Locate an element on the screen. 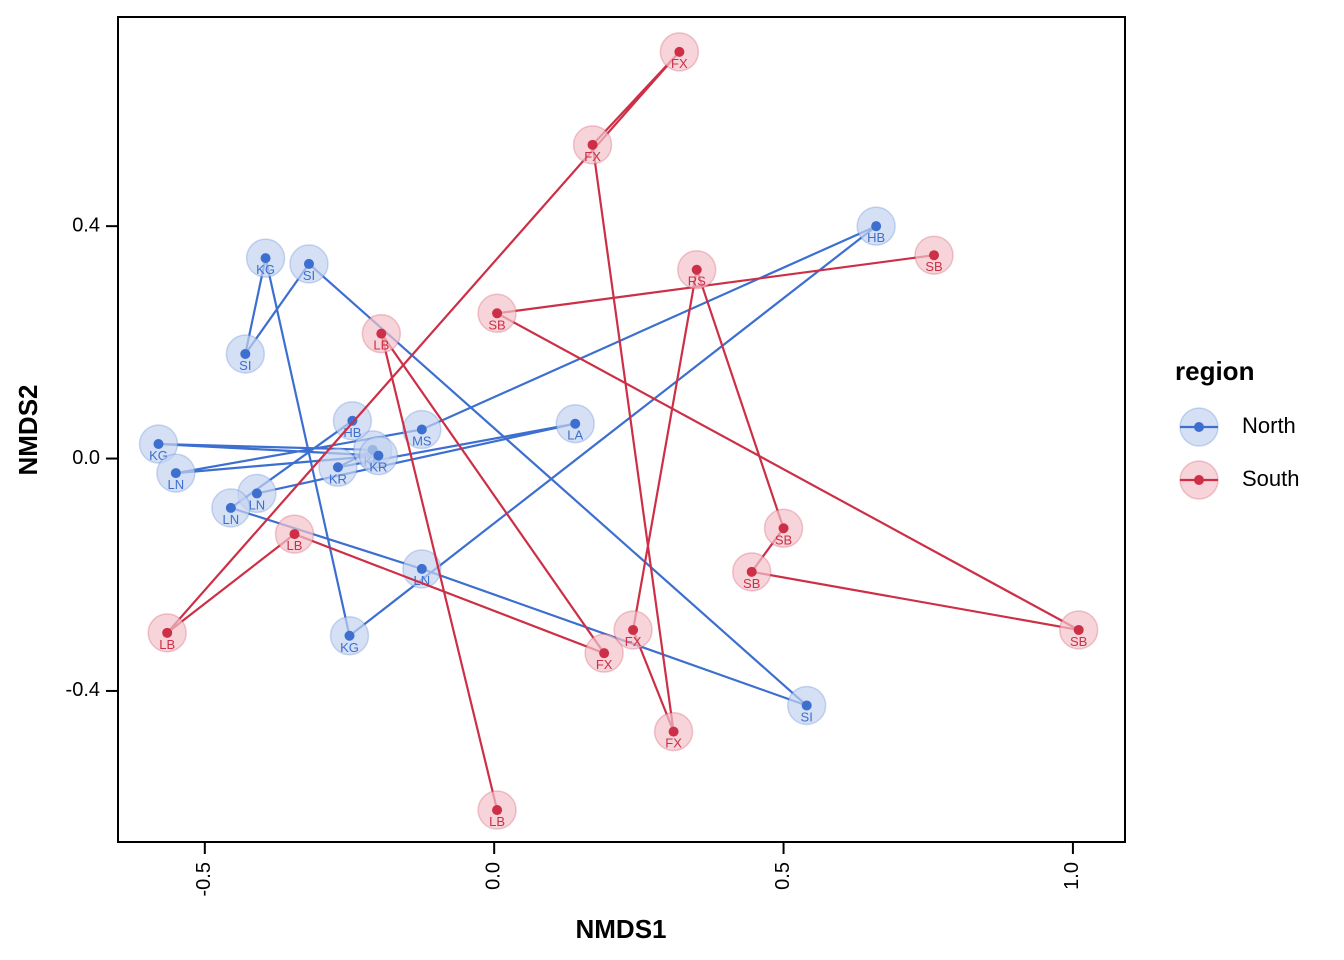  legend-label-north: North is located at coordinates (1269, 425).